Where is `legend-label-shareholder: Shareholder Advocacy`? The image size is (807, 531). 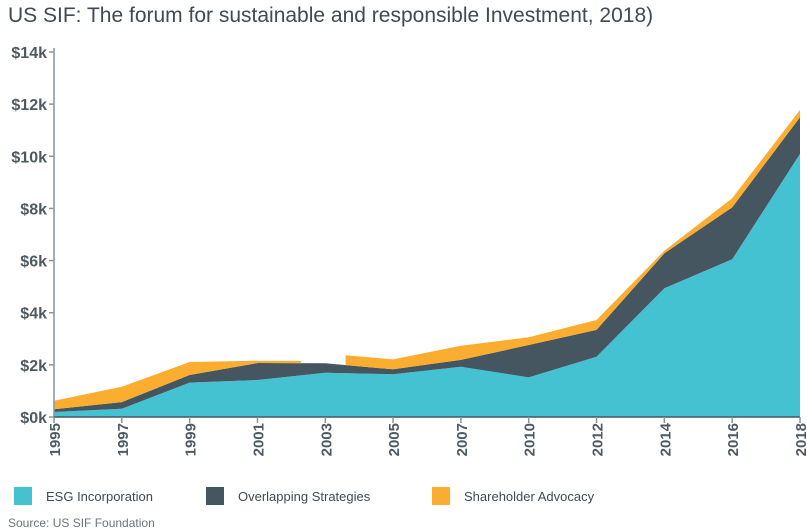 legend-label-shareholder: Shareholder Advocacy is located at coordinates (529, 496).